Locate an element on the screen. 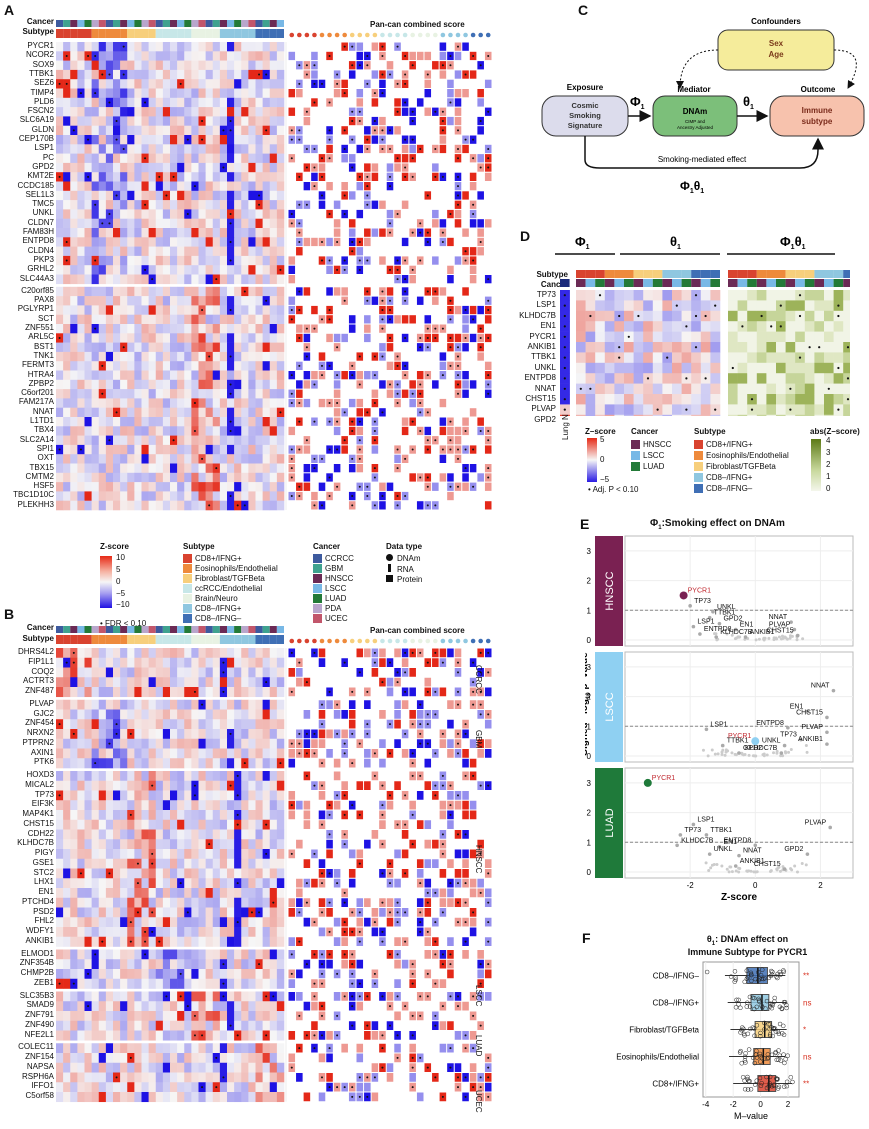 This screenshot has width=869, height=1129. gene-label: CEP170B is located at coordinates (36, 138).